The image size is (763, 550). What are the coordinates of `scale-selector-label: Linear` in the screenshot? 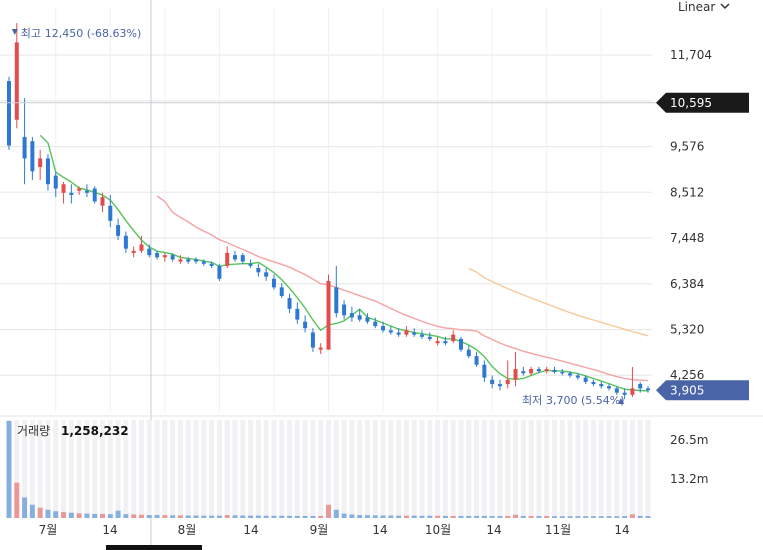 It's located at (697, 7).